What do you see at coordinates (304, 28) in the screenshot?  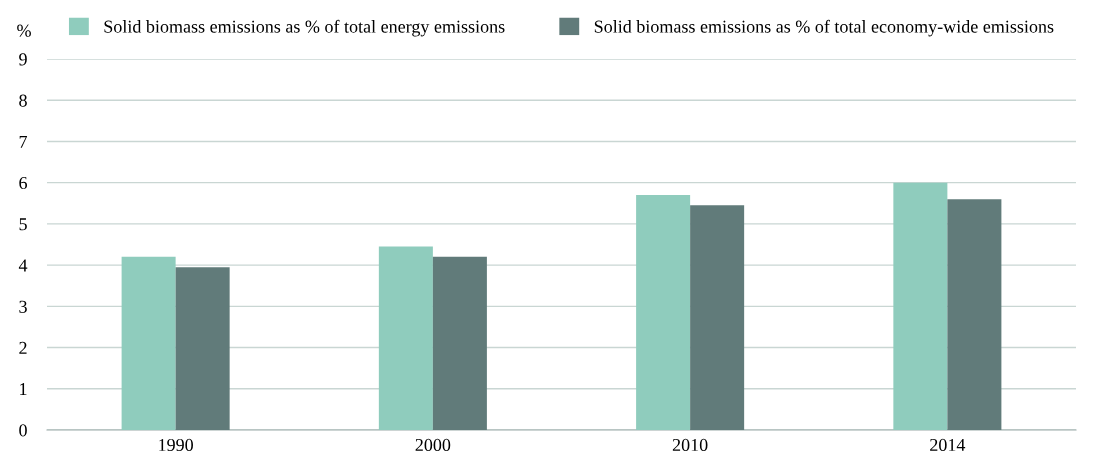 I see `legend-label: Solid biomass emissions as % of total energy emissions` at bounding box center [304, 28].